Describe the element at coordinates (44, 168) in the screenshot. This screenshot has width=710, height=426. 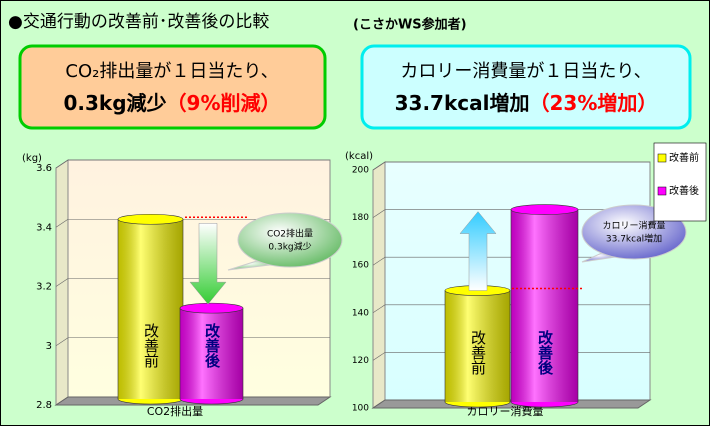
I see `y-tick-label: 3.6` at that location.